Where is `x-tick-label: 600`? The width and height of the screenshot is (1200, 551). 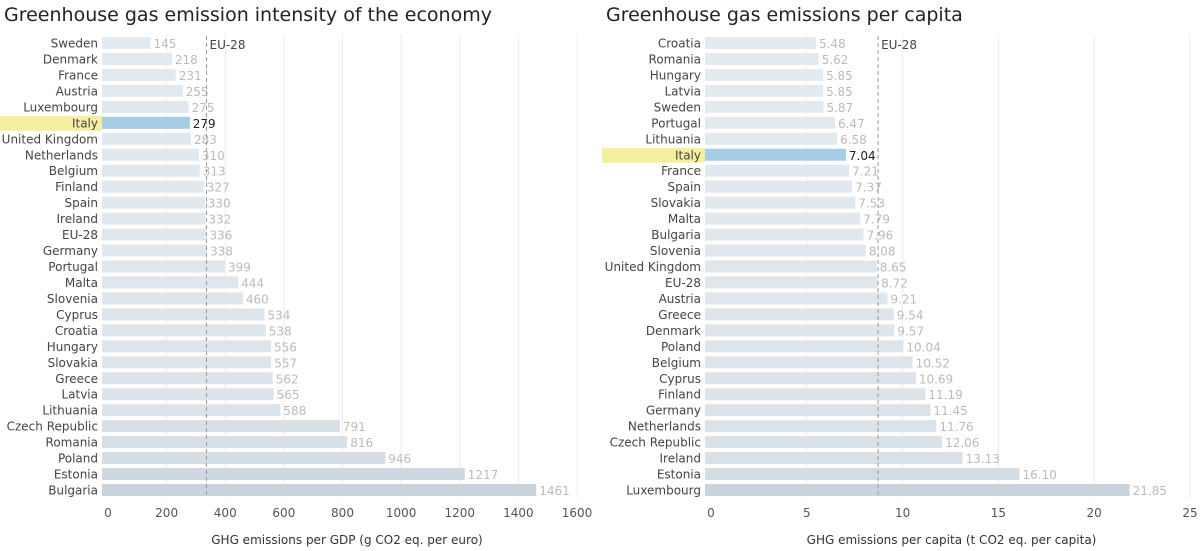
x-tick-label: 600 is located at coordinates (283, 513).